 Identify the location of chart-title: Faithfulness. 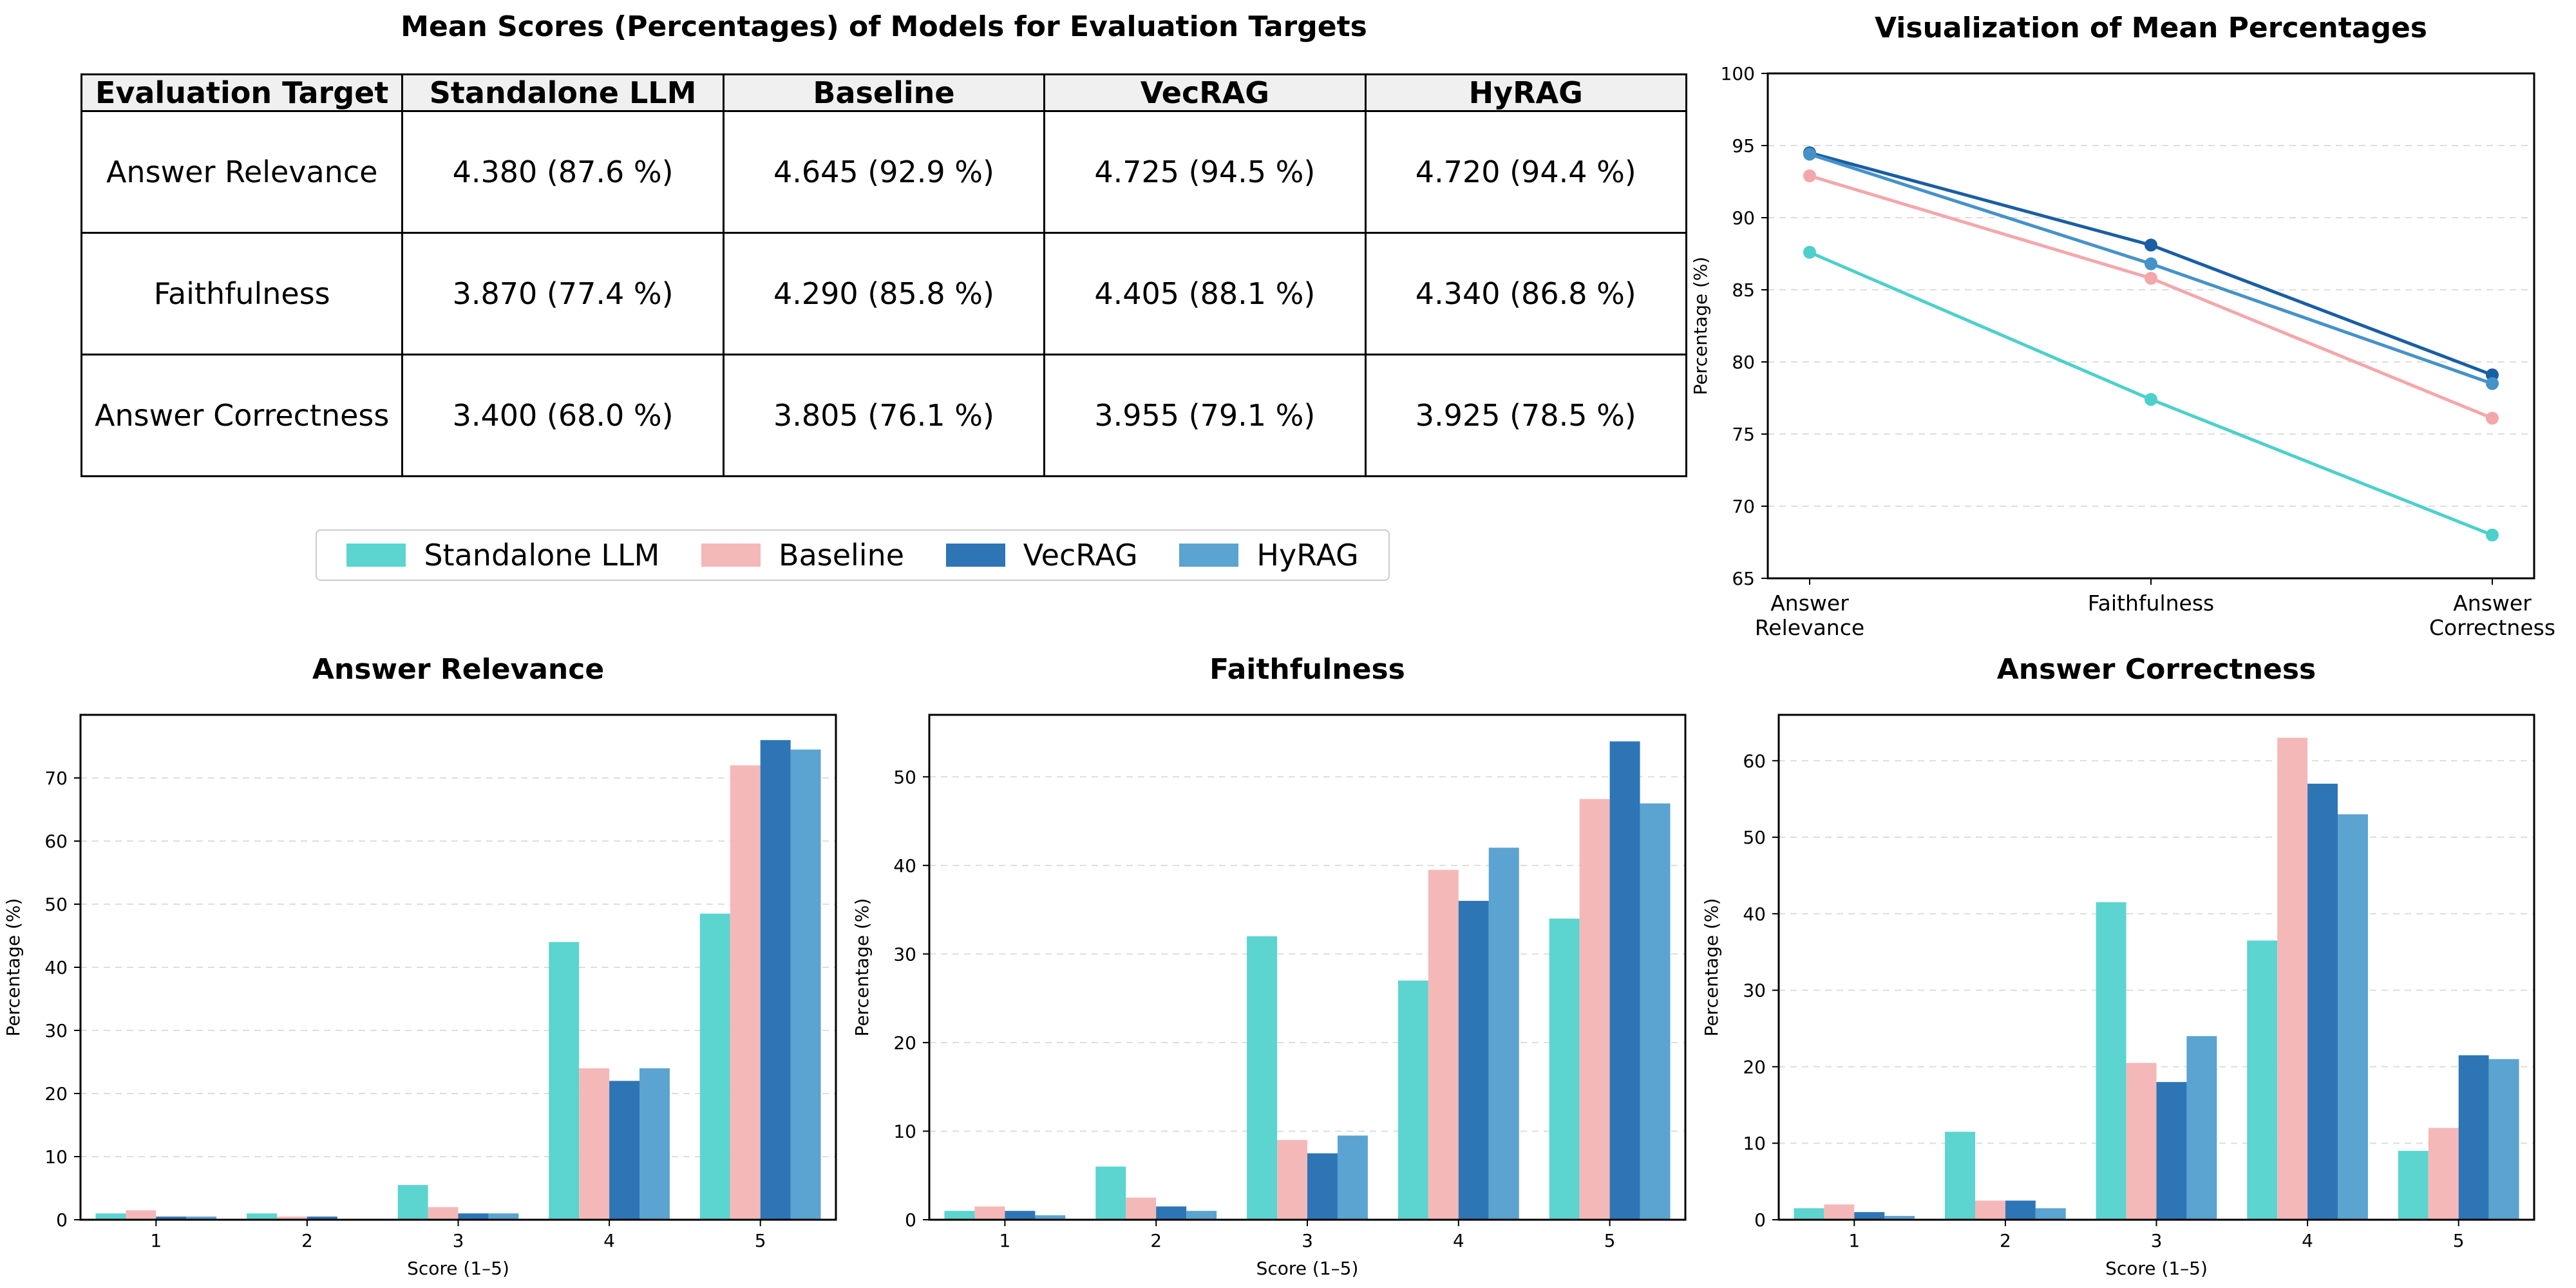
(1307, 669).